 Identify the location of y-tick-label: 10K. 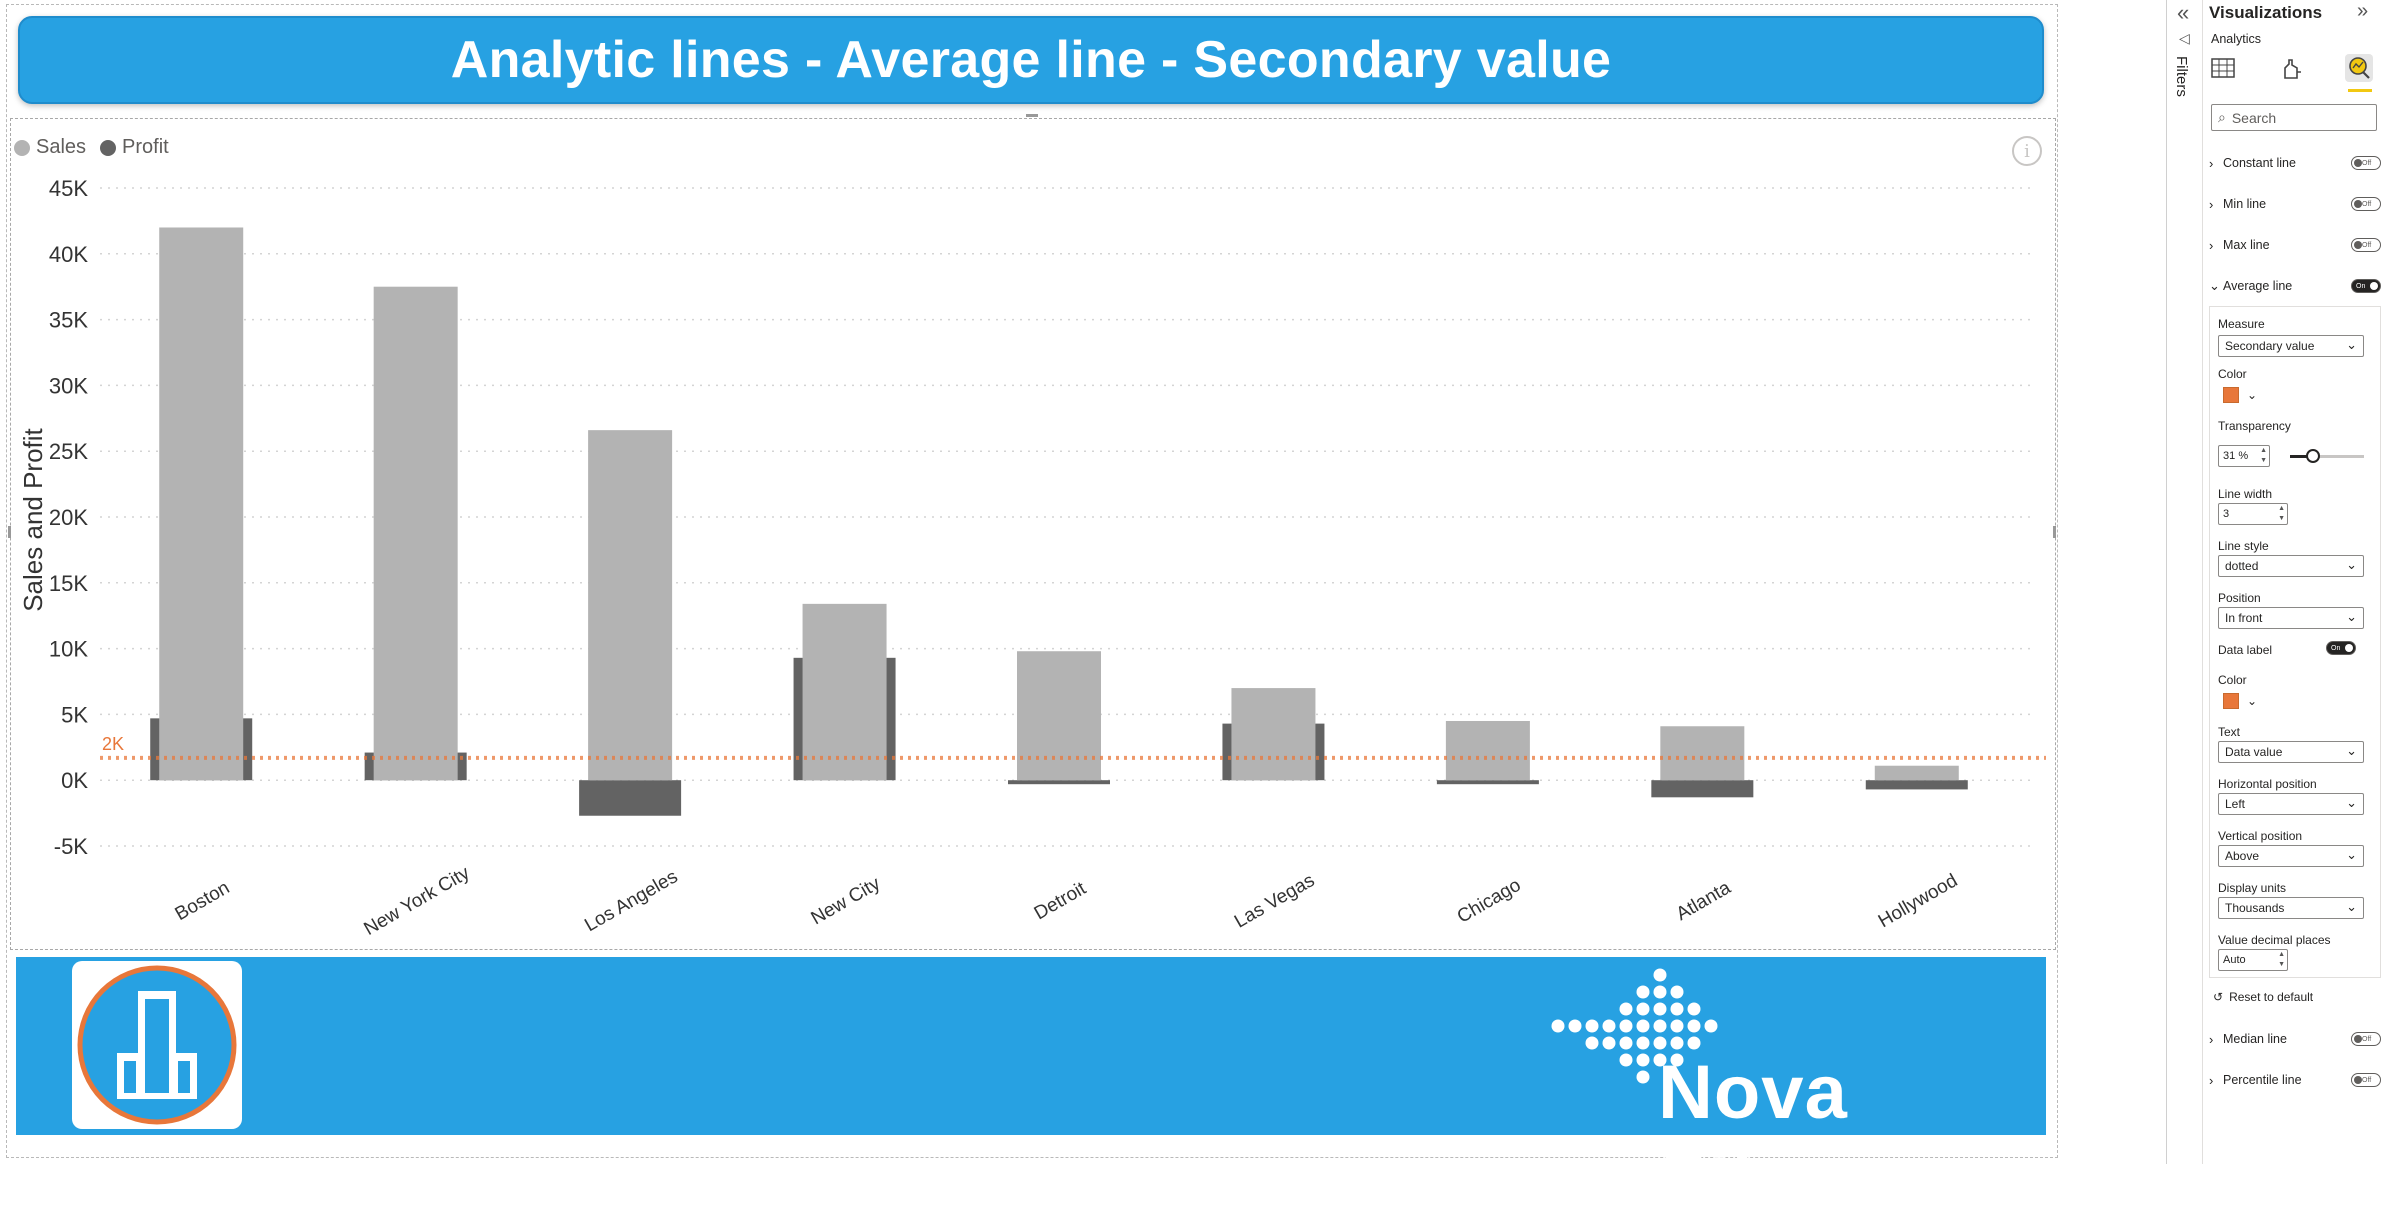
(68, 649).